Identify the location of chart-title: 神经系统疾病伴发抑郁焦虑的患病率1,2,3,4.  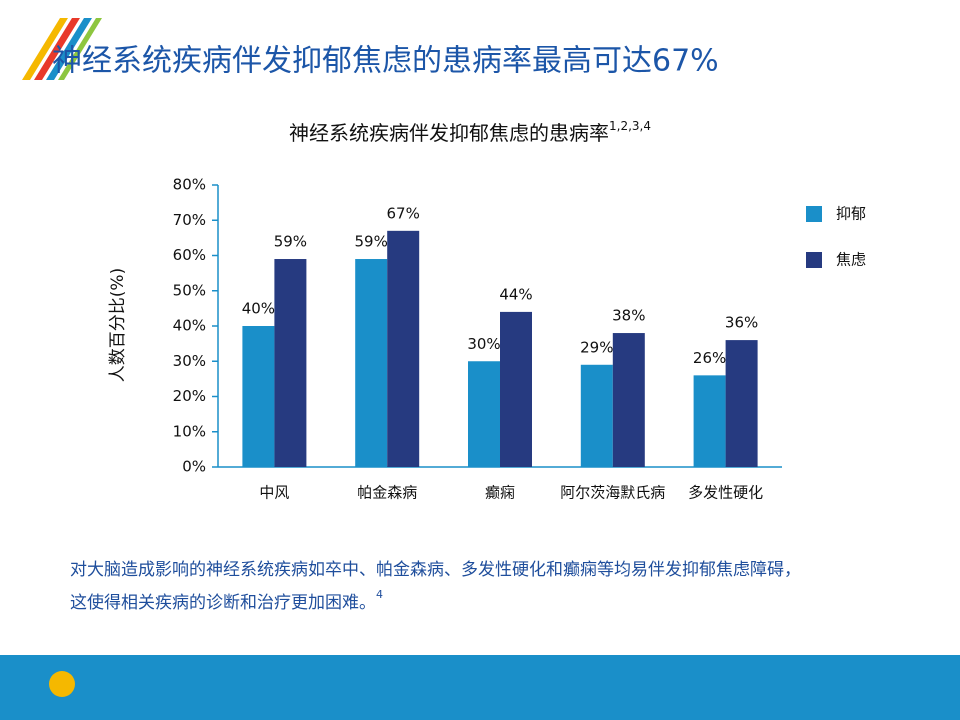
(470, 132).